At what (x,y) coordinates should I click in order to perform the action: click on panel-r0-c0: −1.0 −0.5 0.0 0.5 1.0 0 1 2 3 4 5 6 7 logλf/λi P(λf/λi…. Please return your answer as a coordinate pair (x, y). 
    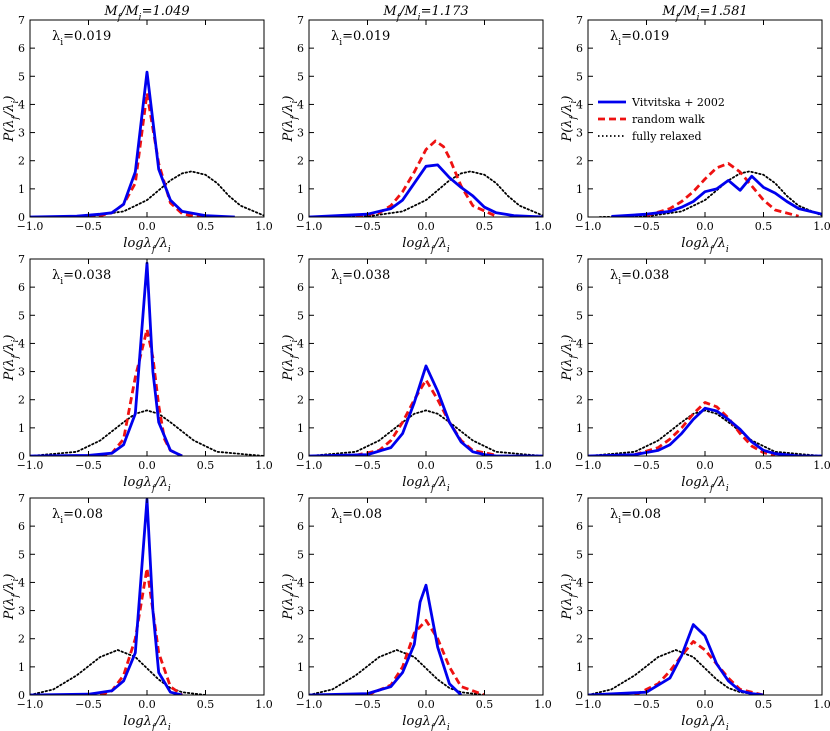
    Looking at the image, I should click on (137, 129).